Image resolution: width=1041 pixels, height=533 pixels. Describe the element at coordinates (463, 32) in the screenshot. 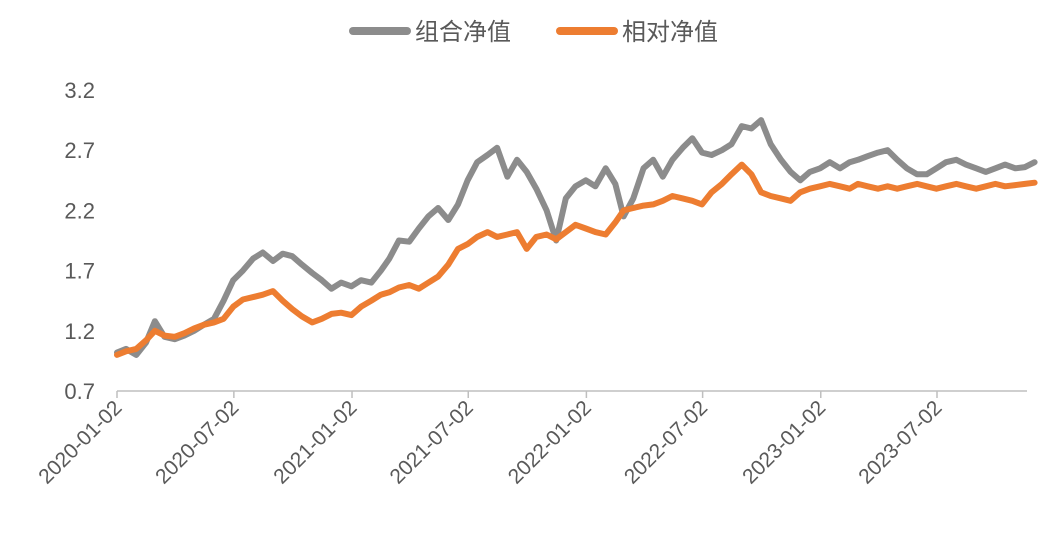

I see `legend-label-portfolio: 组合净值` at that location.